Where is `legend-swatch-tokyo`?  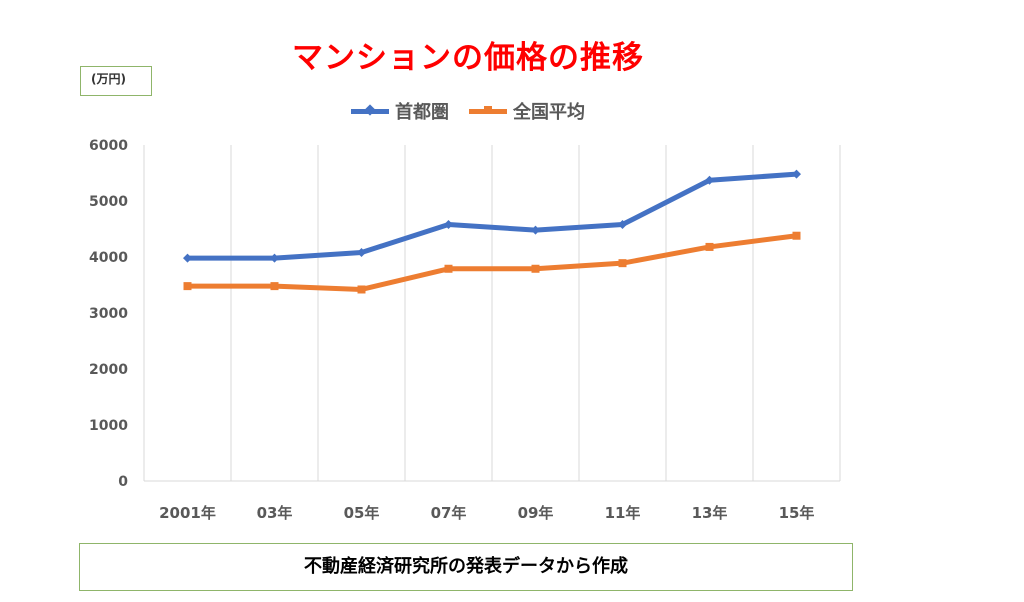 legend-swatch-tokyo is located at coordinates (370, 110).